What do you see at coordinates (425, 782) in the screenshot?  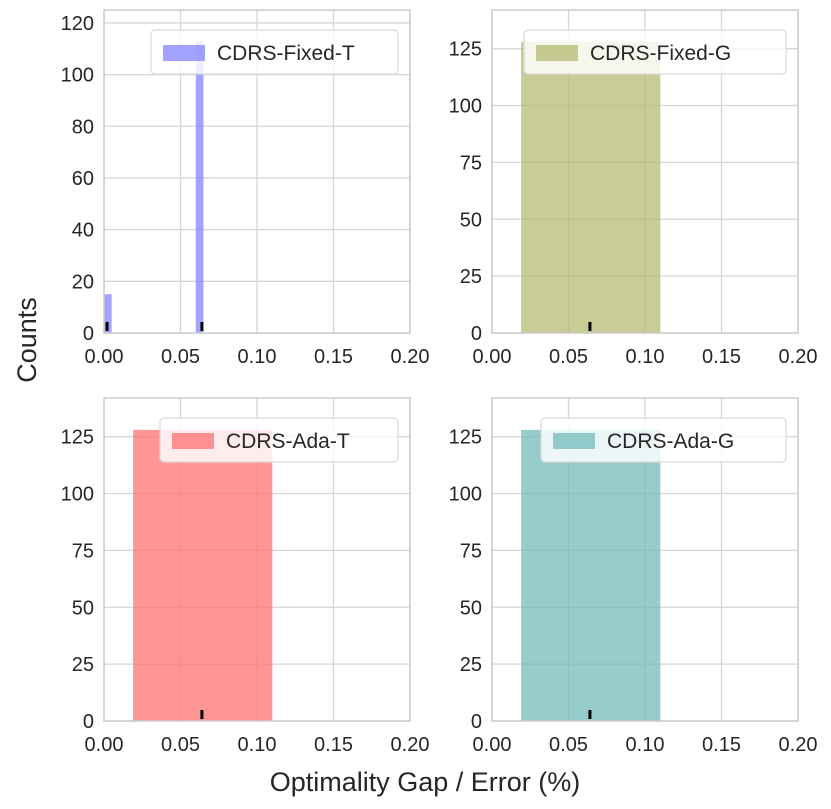 I see `x-axis-label: Optimality Gap / Error (%)` at bounding box center [425, 782].